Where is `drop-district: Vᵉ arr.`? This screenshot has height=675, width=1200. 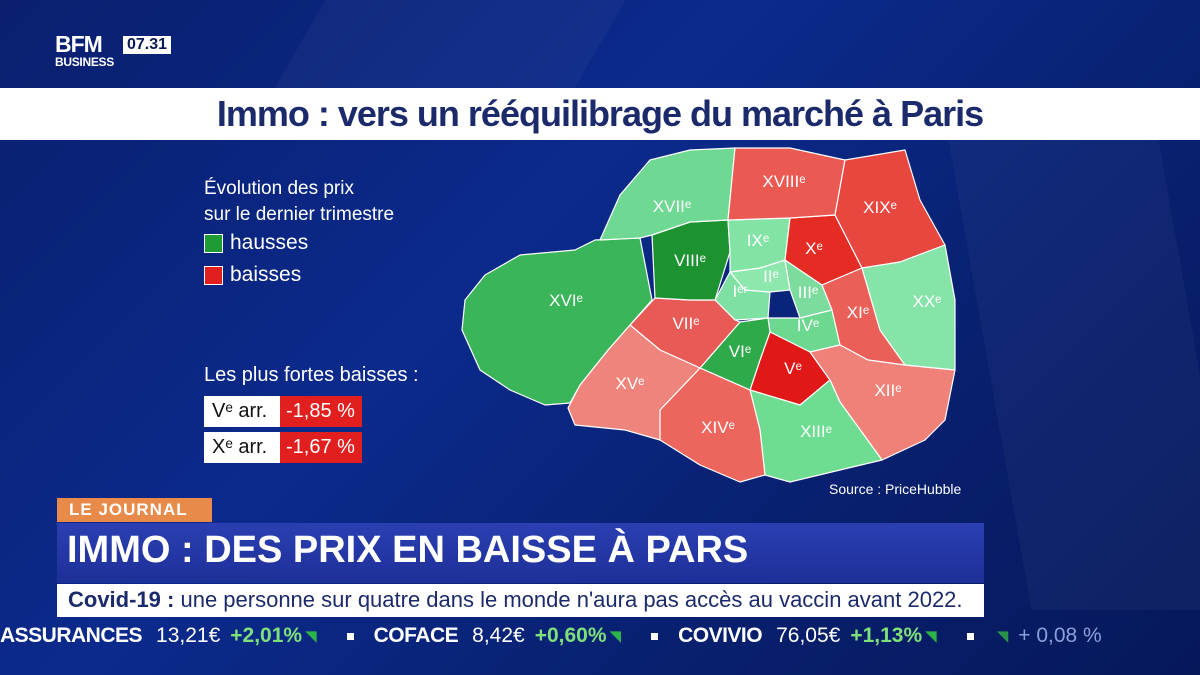 drop-district: Vᵉ arr. is located at coordinates (242, 411).